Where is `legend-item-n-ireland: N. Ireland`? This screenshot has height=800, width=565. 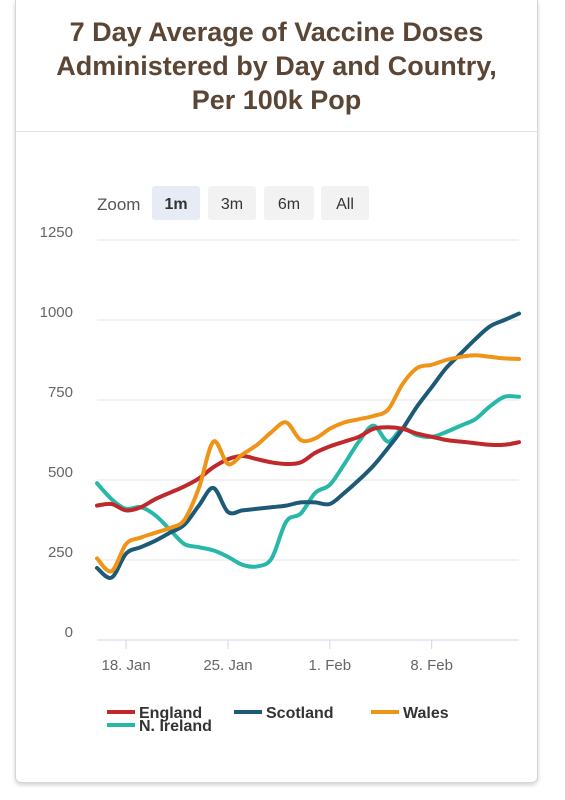 legend-item-n-ireland: N. Ireland is located at coordinates (159, 726).